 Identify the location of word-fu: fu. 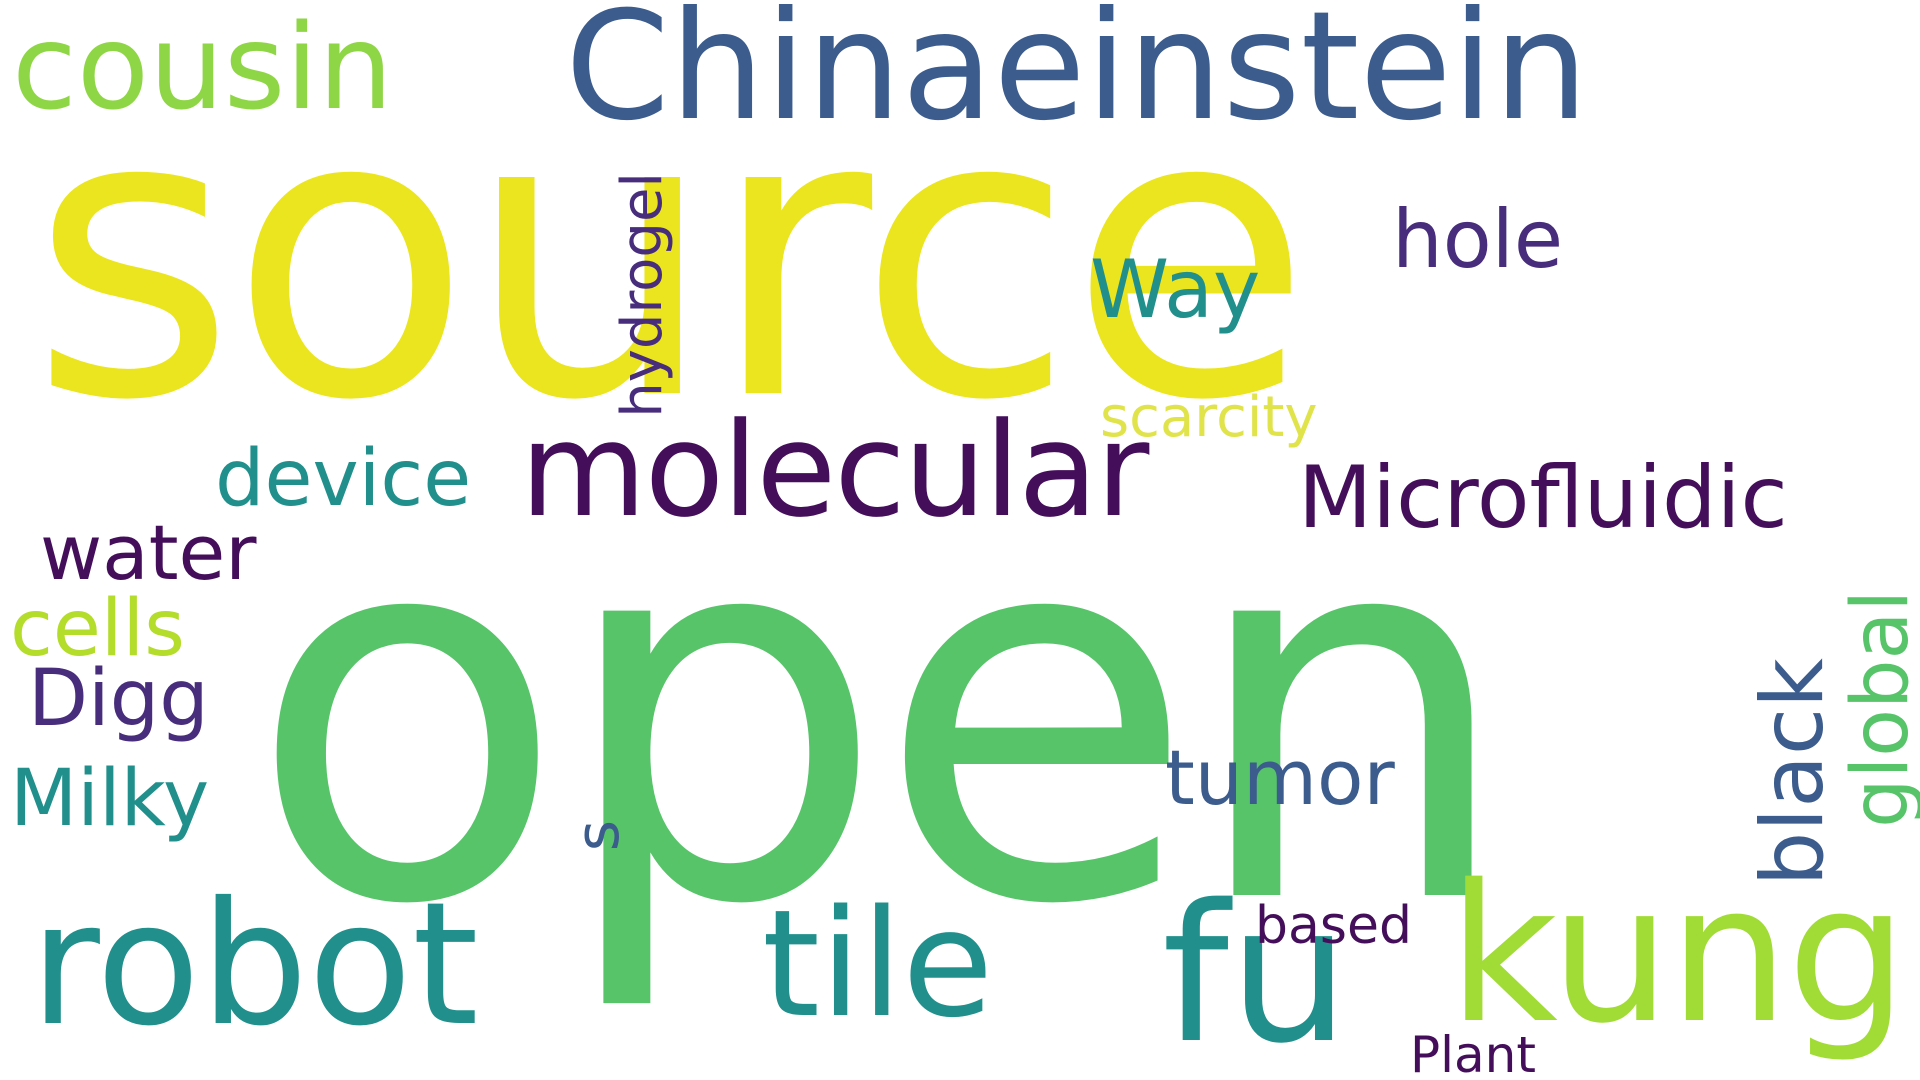
(1256, 972).